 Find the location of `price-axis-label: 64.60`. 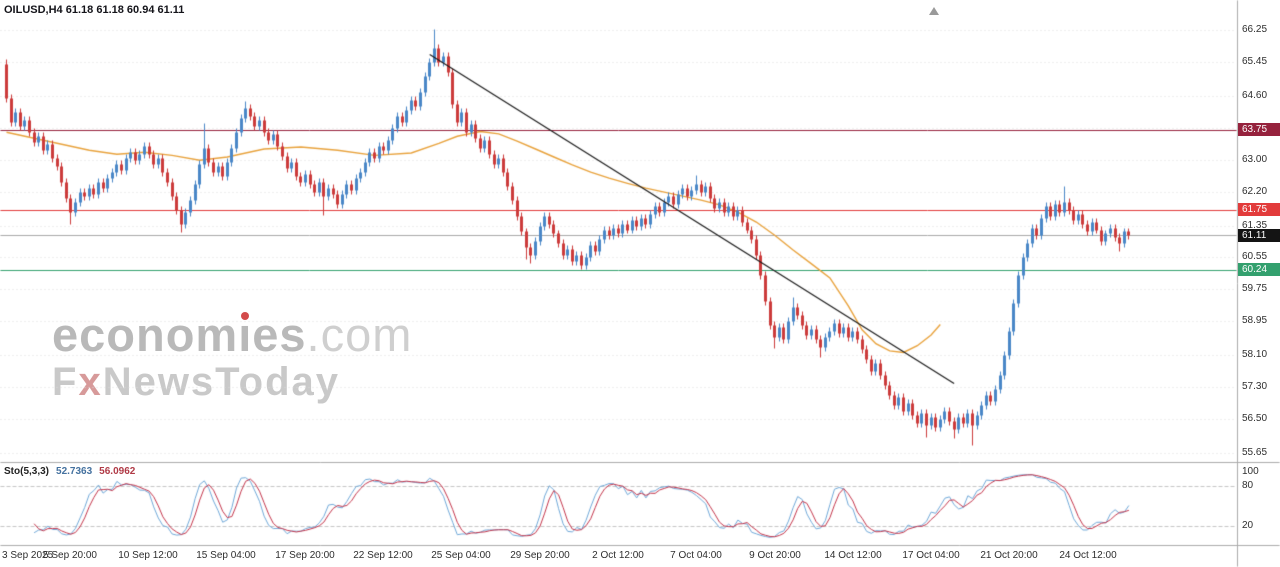

price-axis-label: 64.60 is located at coordinates (1255, 95).